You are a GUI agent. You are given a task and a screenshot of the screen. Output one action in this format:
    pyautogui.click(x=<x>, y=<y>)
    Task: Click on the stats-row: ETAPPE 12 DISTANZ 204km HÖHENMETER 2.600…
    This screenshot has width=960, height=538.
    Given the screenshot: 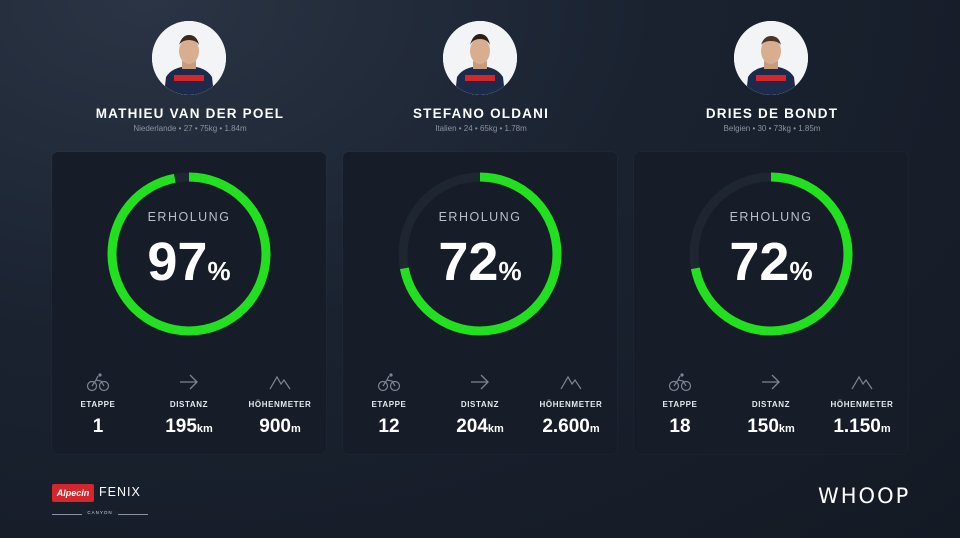 What is the action you would take?
    pyautogui.click(x=480, y=407)
    